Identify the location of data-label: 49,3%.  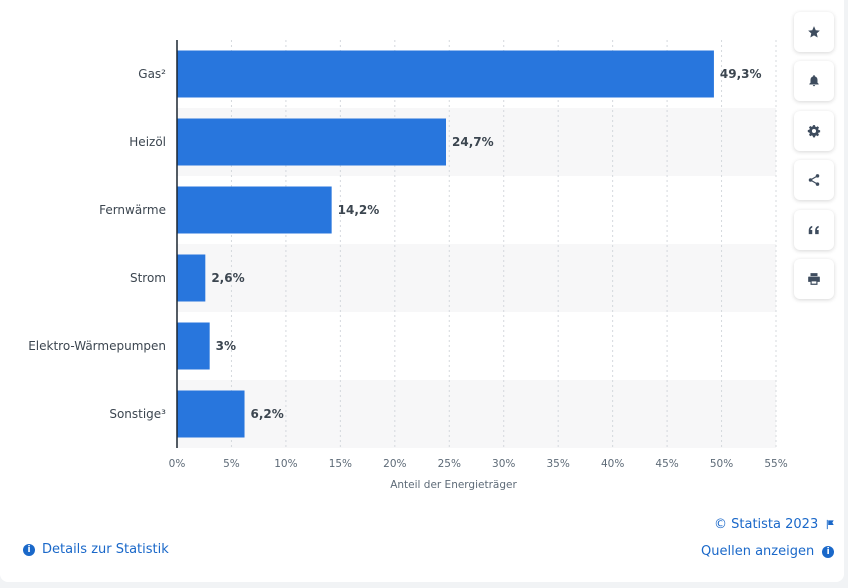
(741, 74).